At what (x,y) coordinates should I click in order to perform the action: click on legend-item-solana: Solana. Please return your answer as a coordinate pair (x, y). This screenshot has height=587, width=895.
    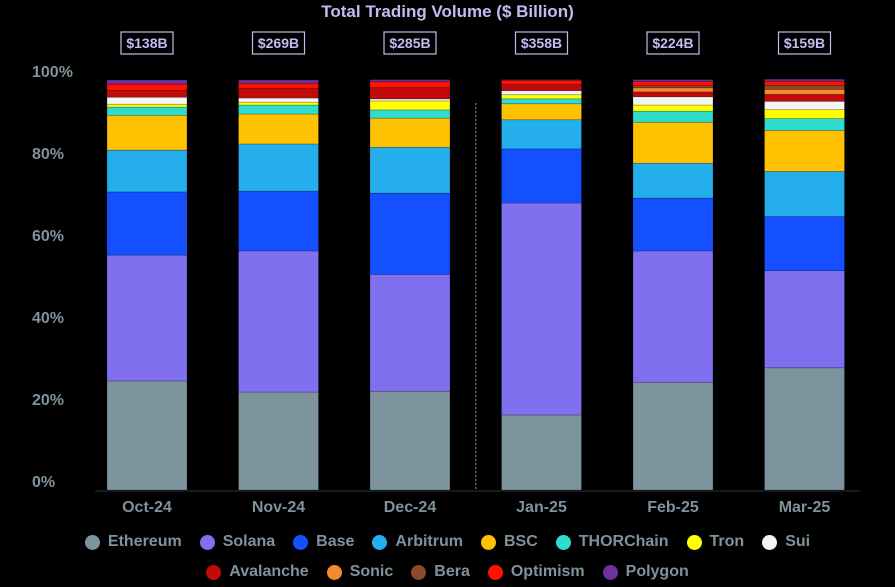
    Looking at the image, I should click on (237, 542).